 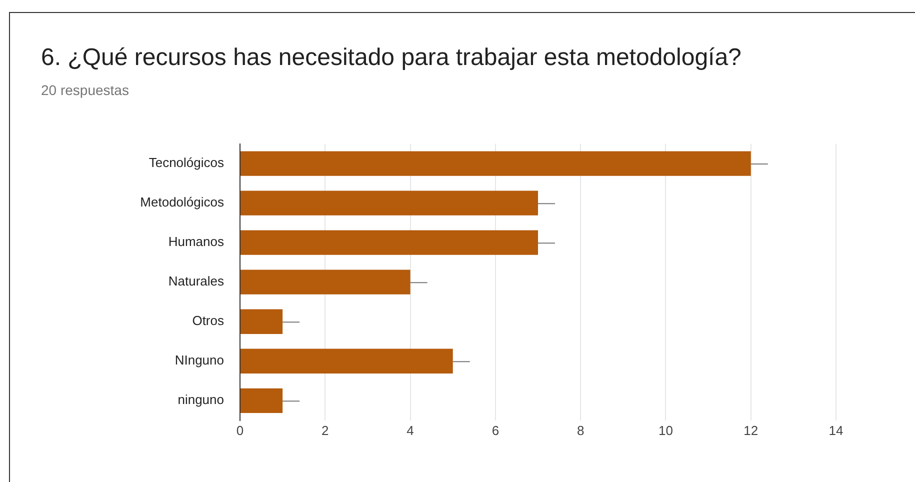 What do you see at coordinates (240, 430) in the screenshot?
I see `x-tick-label: 0` at bounding box center [240, 430].